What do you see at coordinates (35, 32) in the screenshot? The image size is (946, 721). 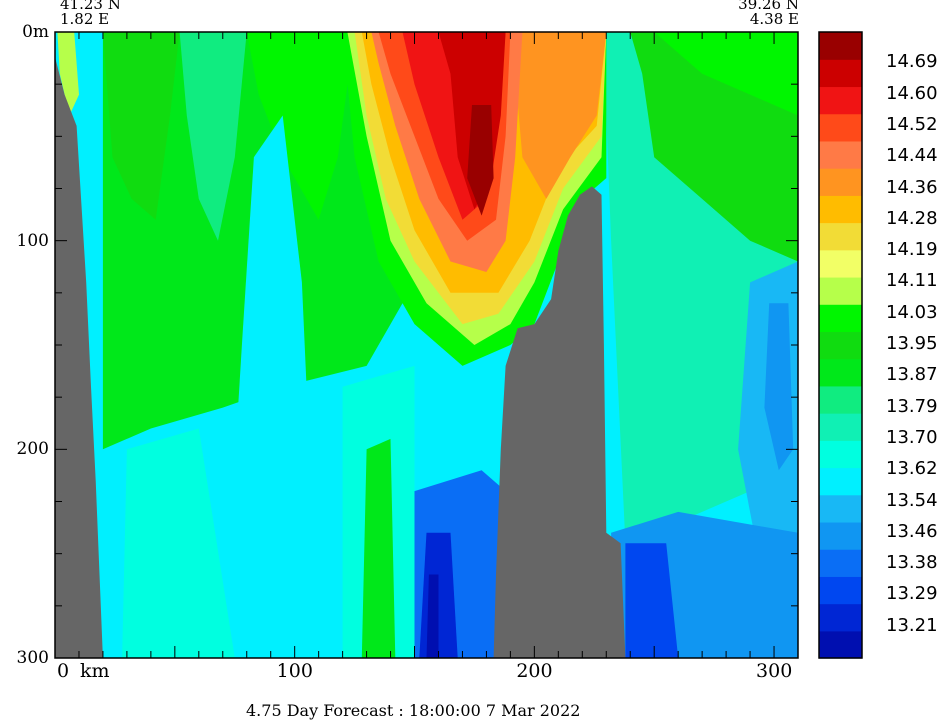 I see `y-tick-label: 0m` at bounding box center [35, 32].